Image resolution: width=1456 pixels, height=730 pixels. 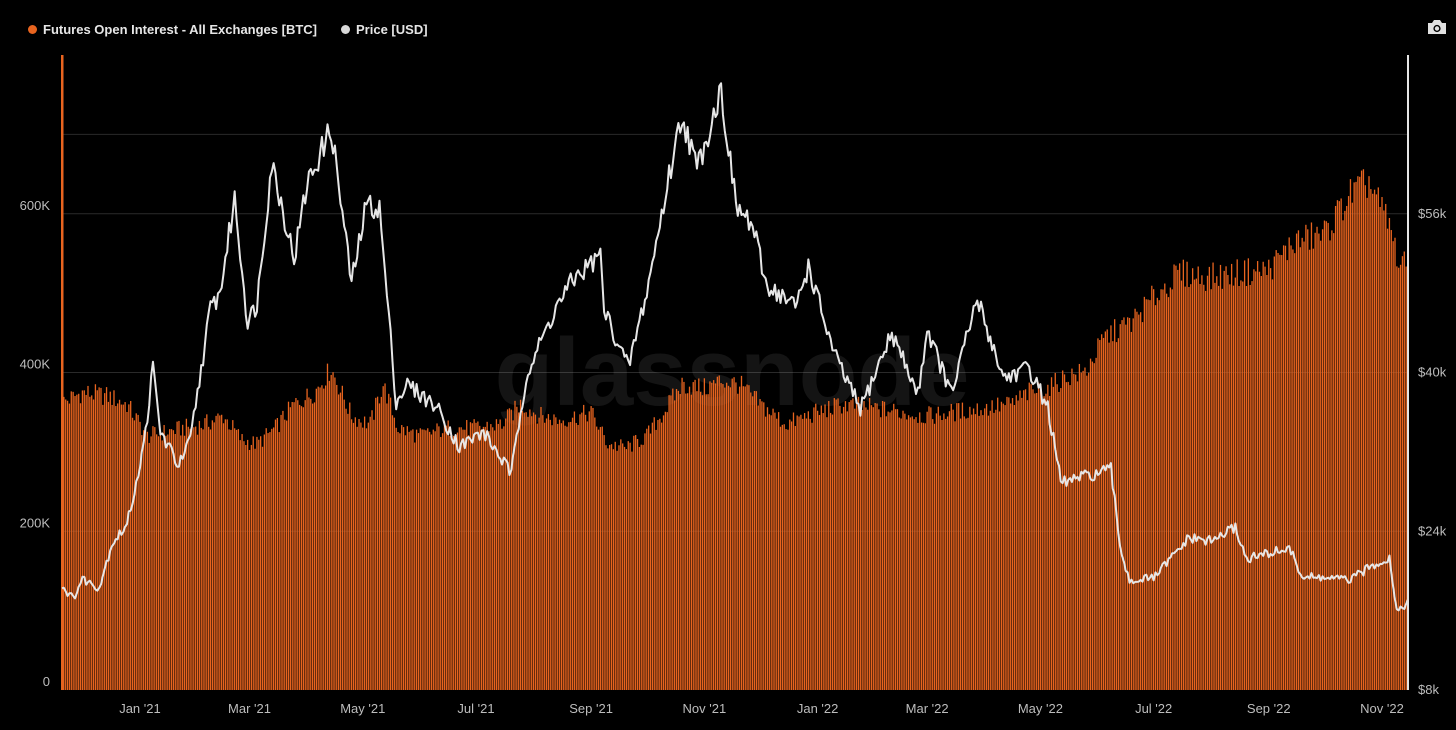 What do you see at coordinates (1437, 27) in the screenshot?
I see `camera-icon` at bounding box center [1437, 27].